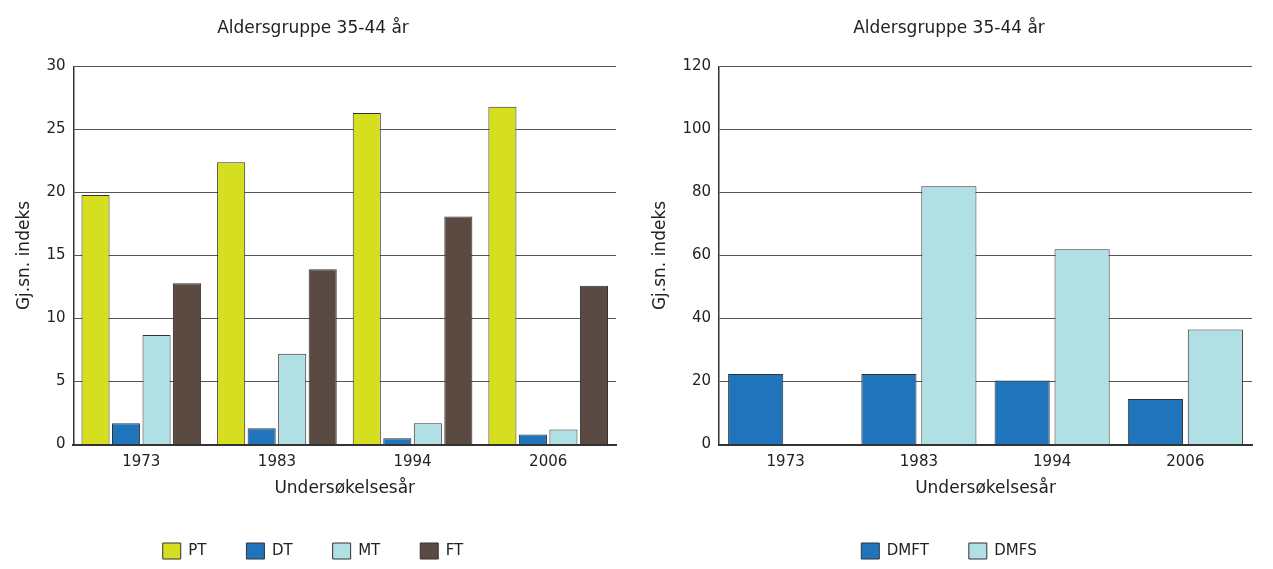  What do you see at coordinates (701, 317) in the screenshot?
I see `y-tick-label: 40` at bounding box center [701, 317].